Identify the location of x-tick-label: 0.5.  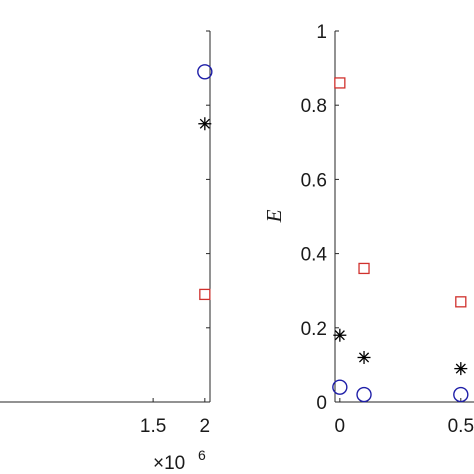
(461, 426).